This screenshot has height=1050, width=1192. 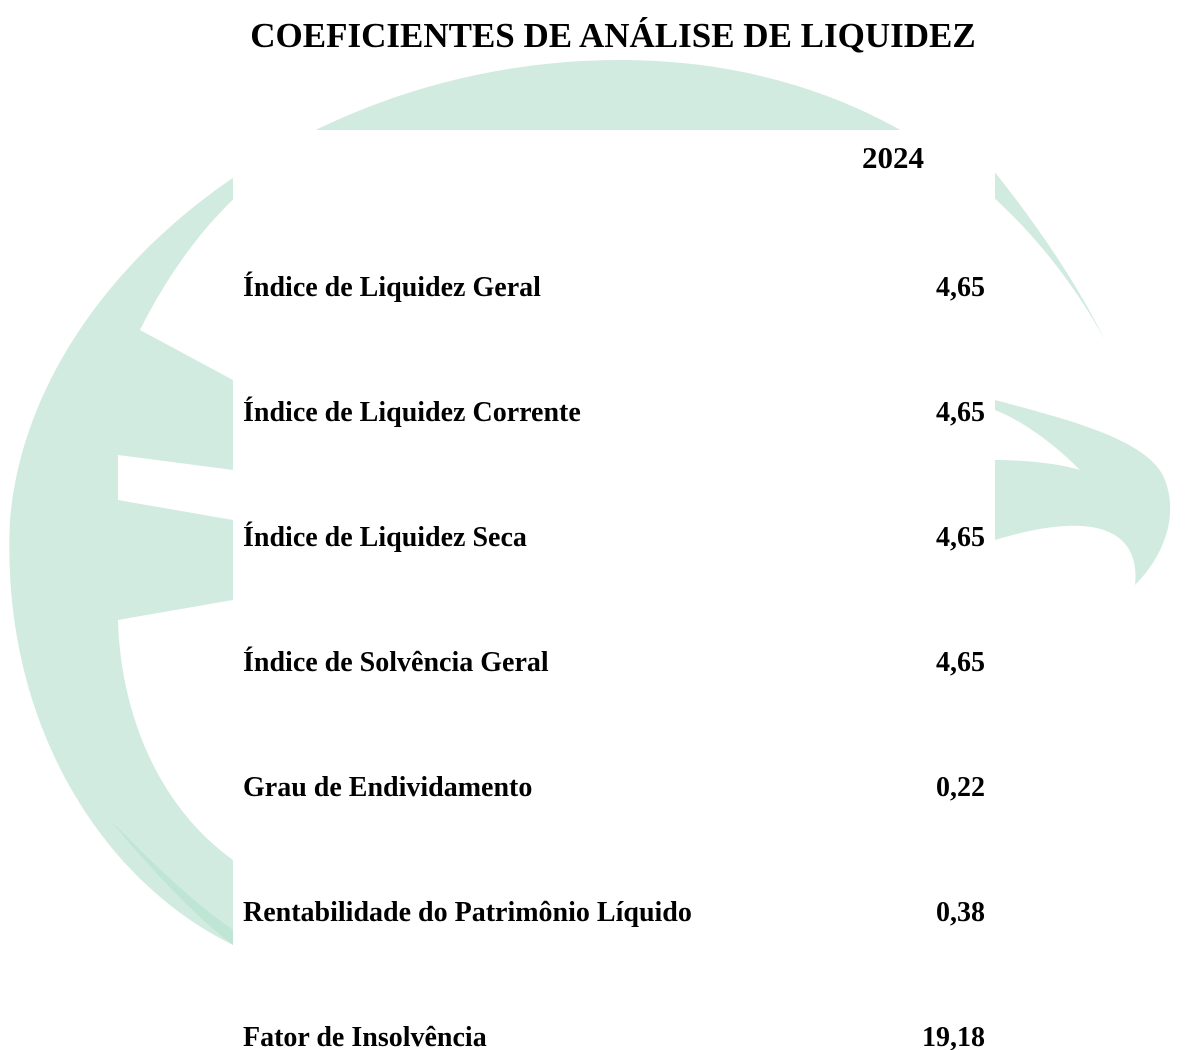 I want to click on row-value: 19,18, so click(x=953, y=1036).